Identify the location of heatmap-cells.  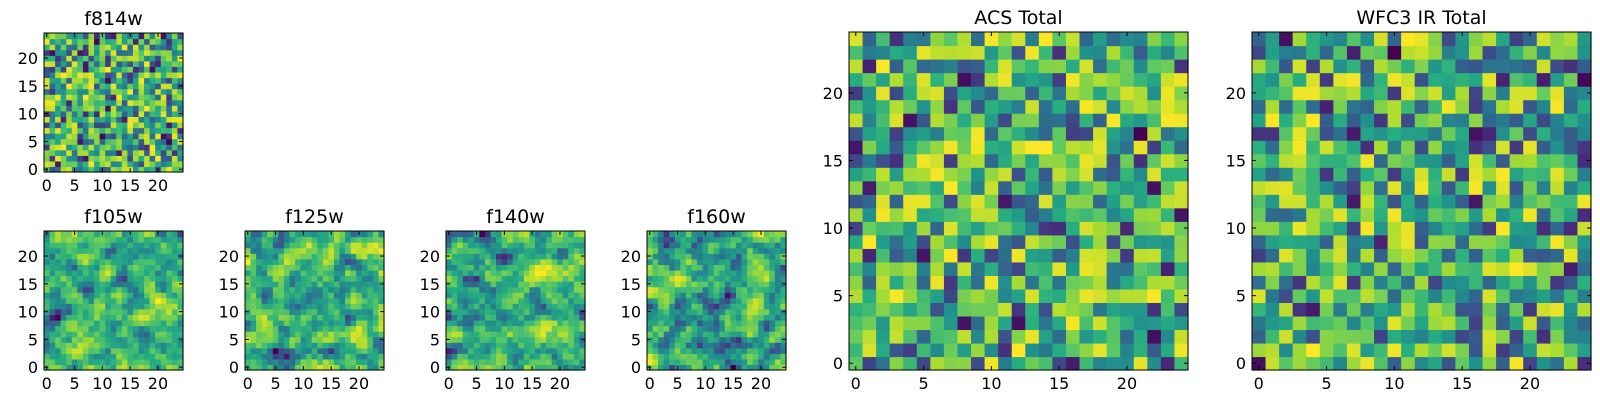
(516, 301).